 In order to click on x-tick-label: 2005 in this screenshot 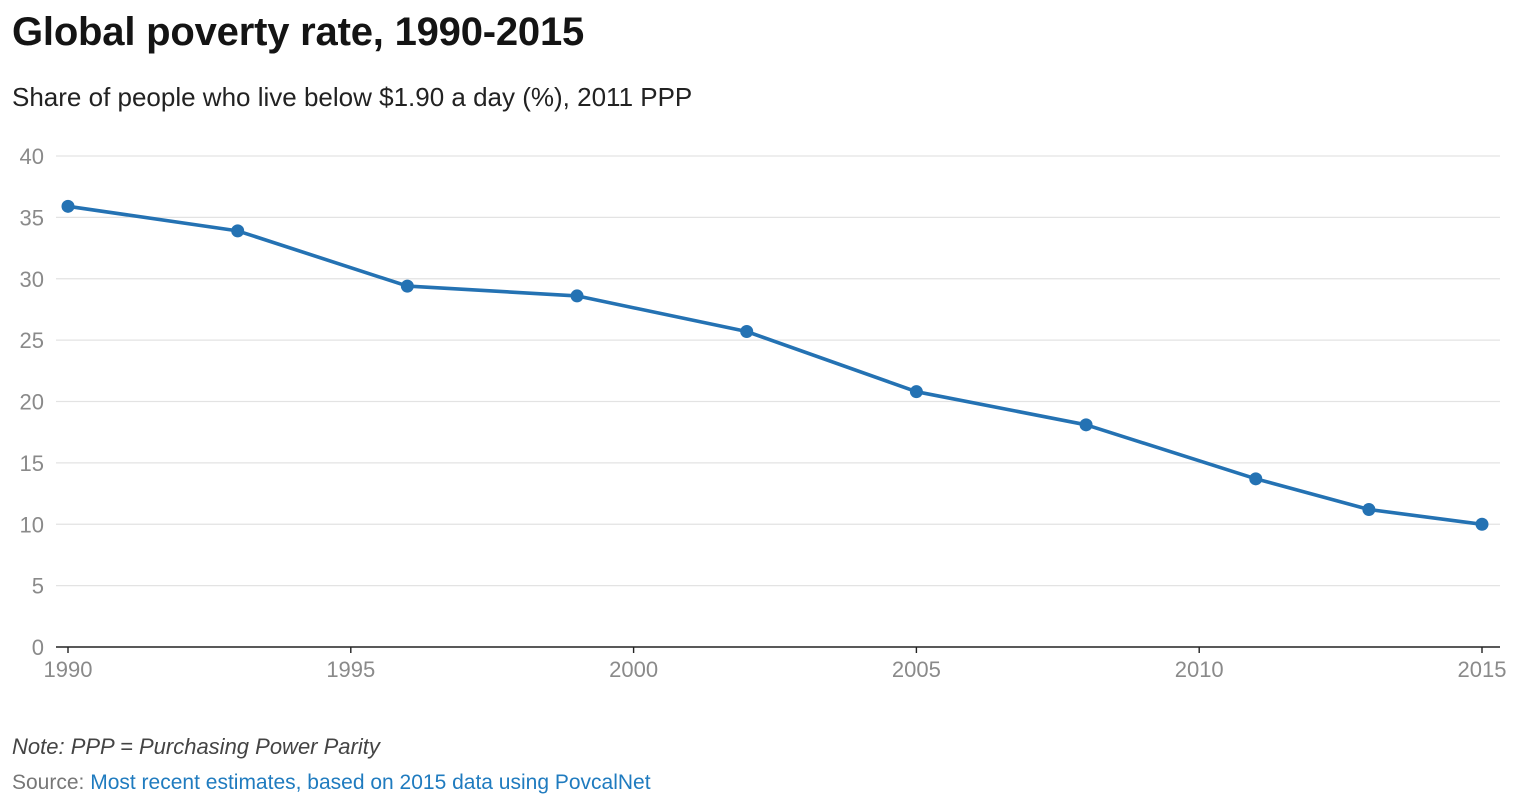, I will do `click(916, 669)`.